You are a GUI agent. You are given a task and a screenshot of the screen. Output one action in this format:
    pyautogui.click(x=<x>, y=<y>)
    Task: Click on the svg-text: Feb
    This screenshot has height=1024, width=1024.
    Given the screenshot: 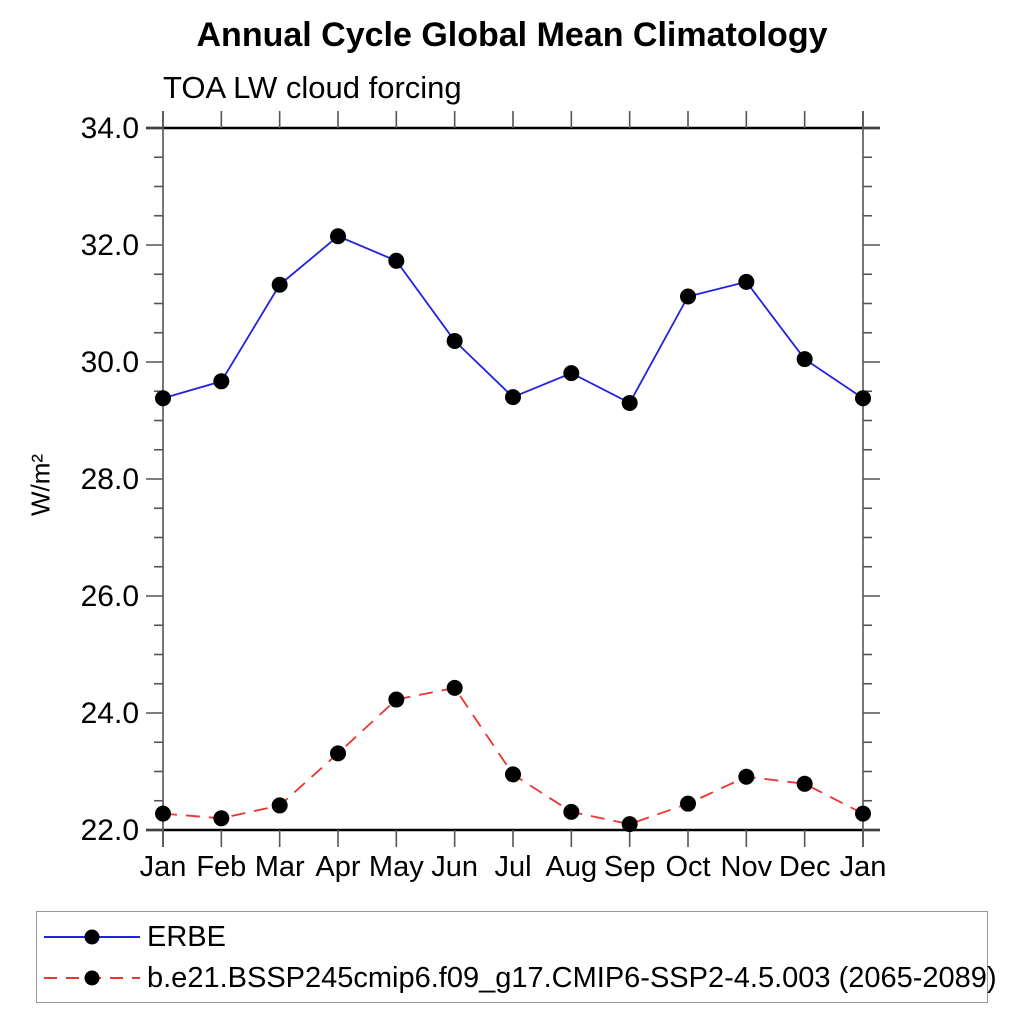 What is the action you would take?
    pyautogui.click(x=221, y=867)
    